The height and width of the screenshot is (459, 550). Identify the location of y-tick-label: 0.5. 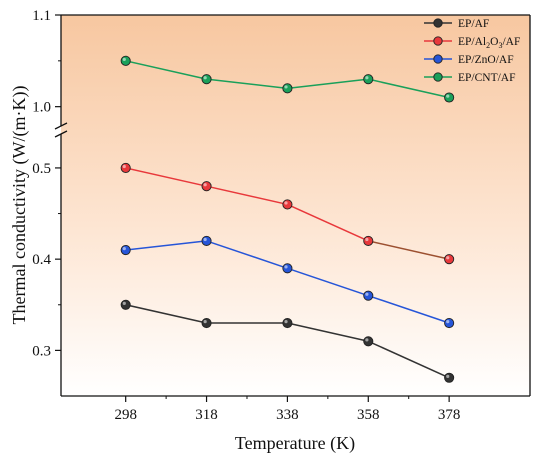
(41, 169).